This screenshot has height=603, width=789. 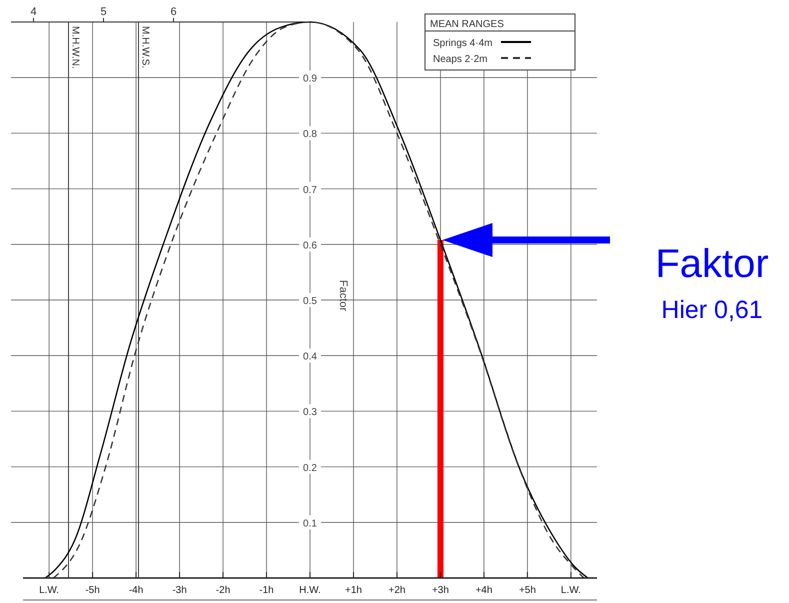 I want to click on y-tick-label: 0.3, so click(x=310, y=412).